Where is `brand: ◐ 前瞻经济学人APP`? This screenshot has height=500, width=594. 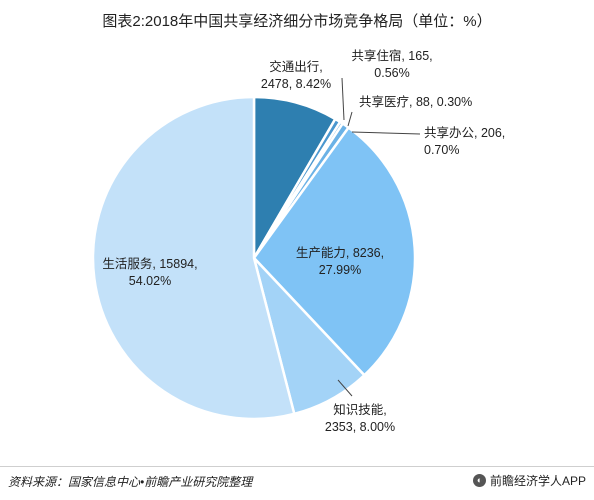 brand: ◐ 前瞻经济学人APP is located at coordinates (529, 480).